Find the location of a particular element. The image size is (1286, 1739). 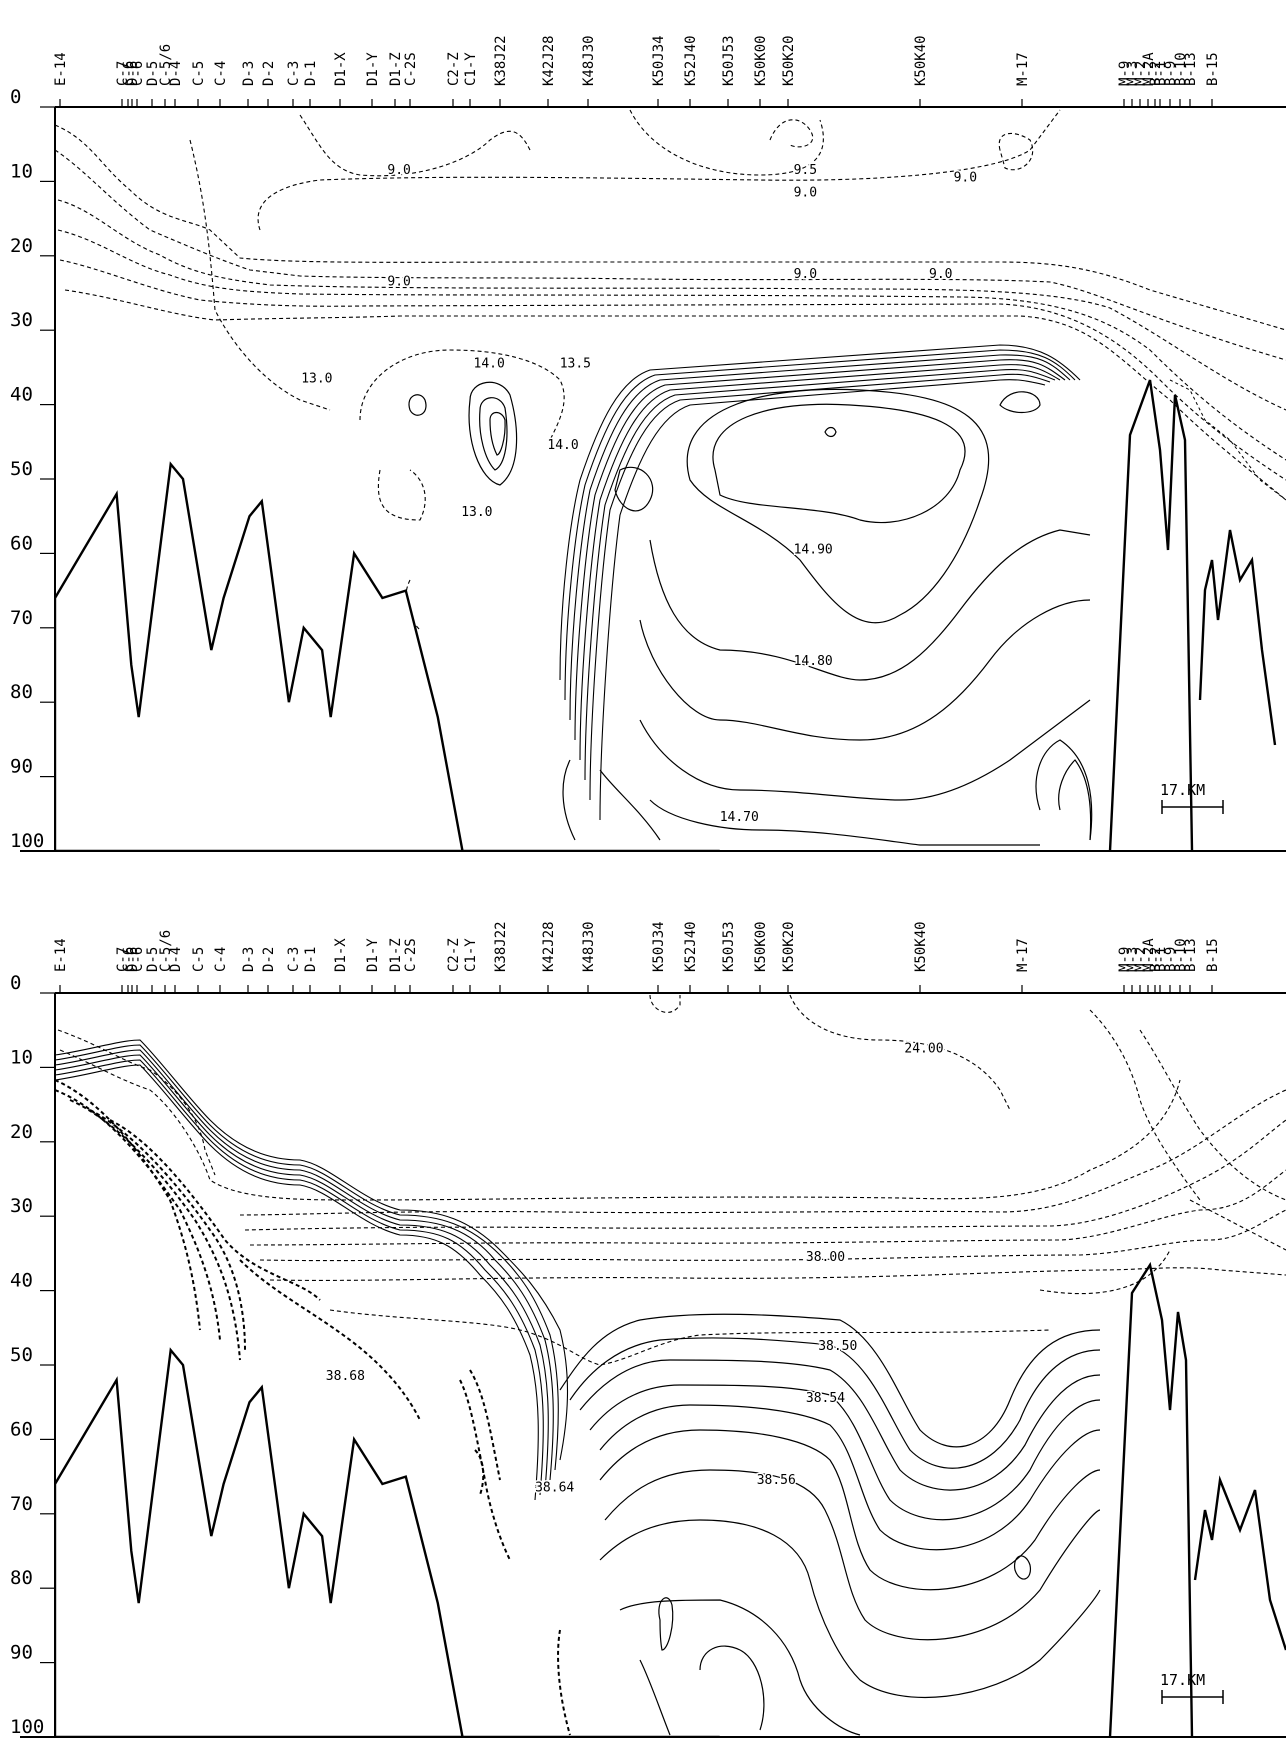

station-label: C-5/6 is located at coordinates (166, 65).